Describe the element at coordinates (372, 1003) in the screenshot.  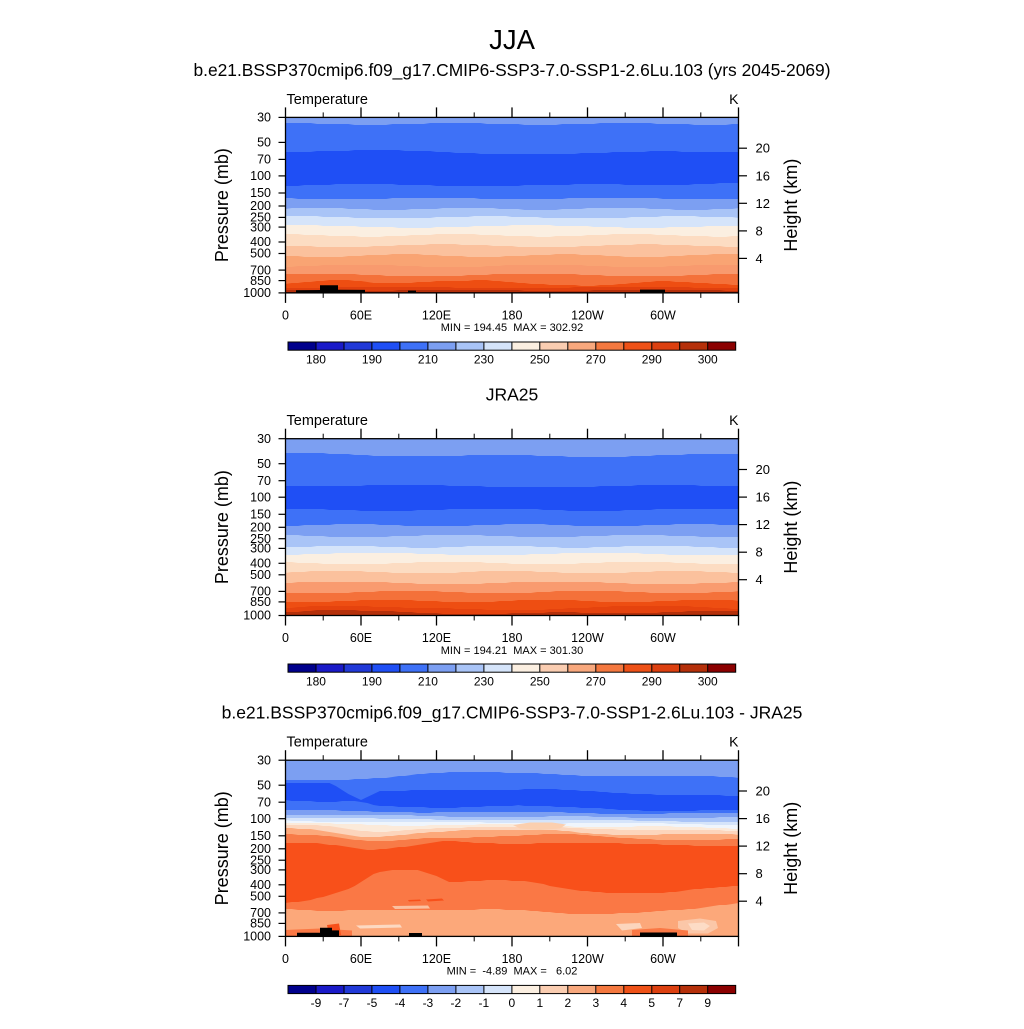
I see `svg-text: -5` at that location.